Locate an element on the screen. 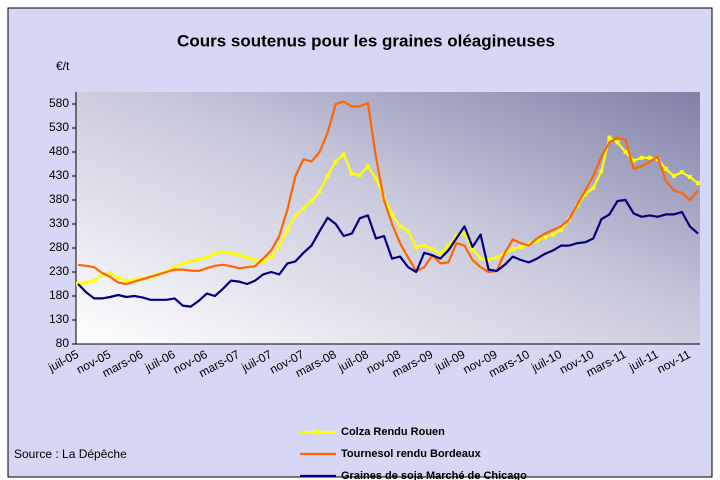 The height and width of the screenshot is (480, 720). y-tick-label: 480 is located at coordinates (59, 151).